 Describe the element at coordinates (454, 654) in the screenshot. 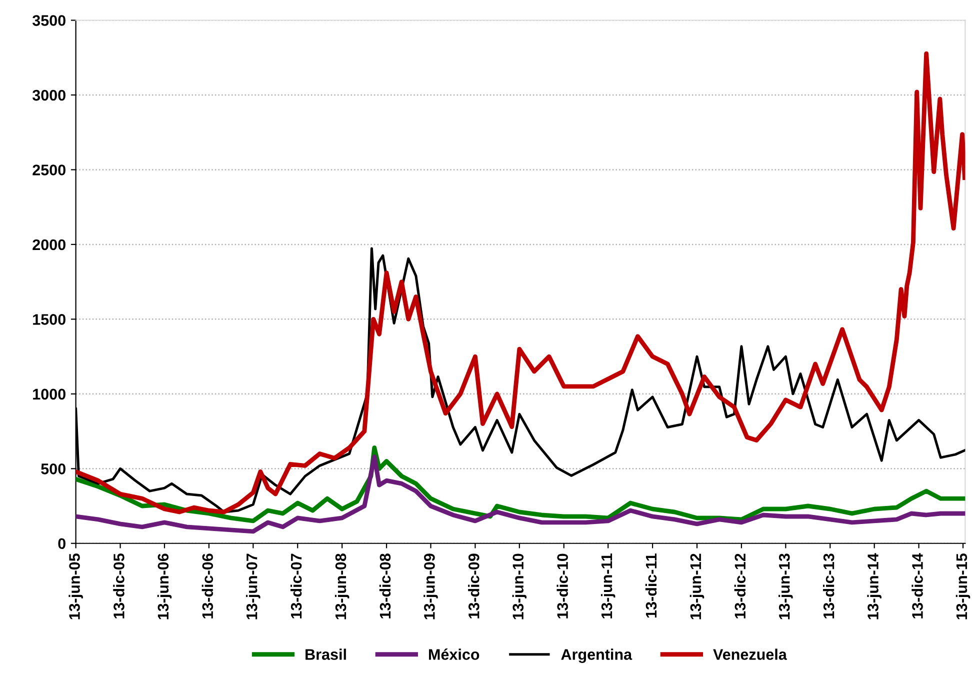

I see `legend-label: México` at that location.